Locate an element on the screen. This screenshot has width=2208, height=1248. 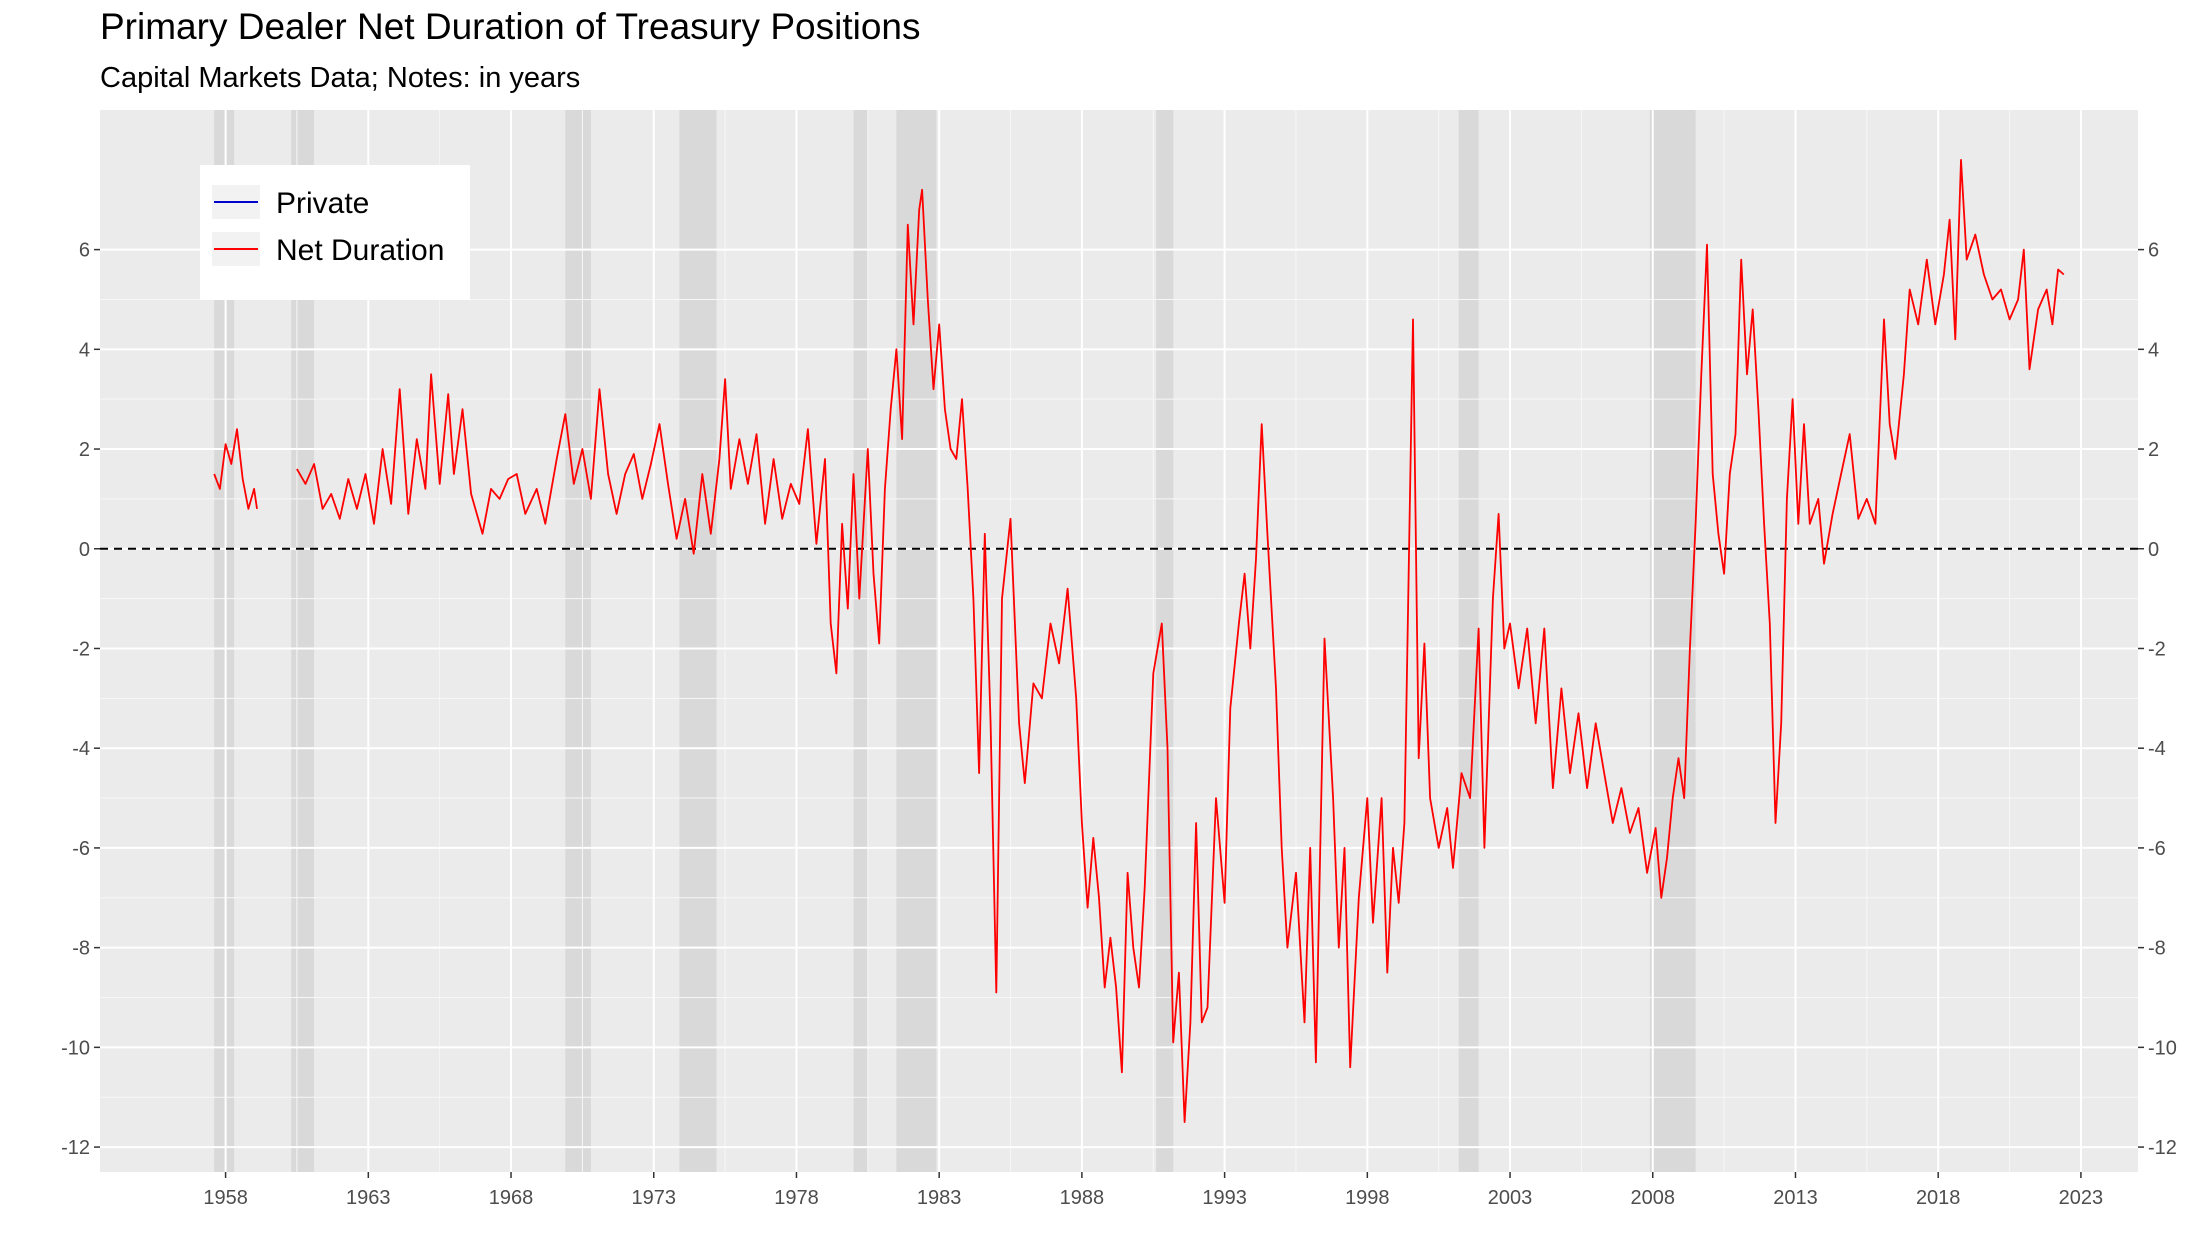
y-tick-label-left: -8 is located at coordinates (81, 949).